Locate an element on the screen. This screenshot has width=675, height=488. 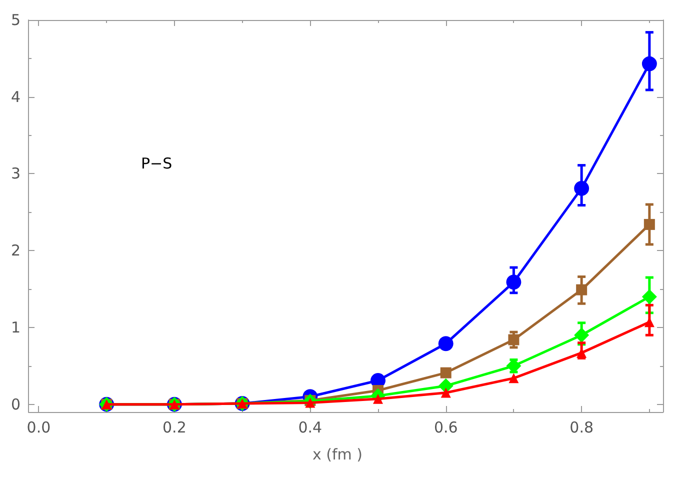
x-tick-label: 0.8 is located at coordinates (582, 427).